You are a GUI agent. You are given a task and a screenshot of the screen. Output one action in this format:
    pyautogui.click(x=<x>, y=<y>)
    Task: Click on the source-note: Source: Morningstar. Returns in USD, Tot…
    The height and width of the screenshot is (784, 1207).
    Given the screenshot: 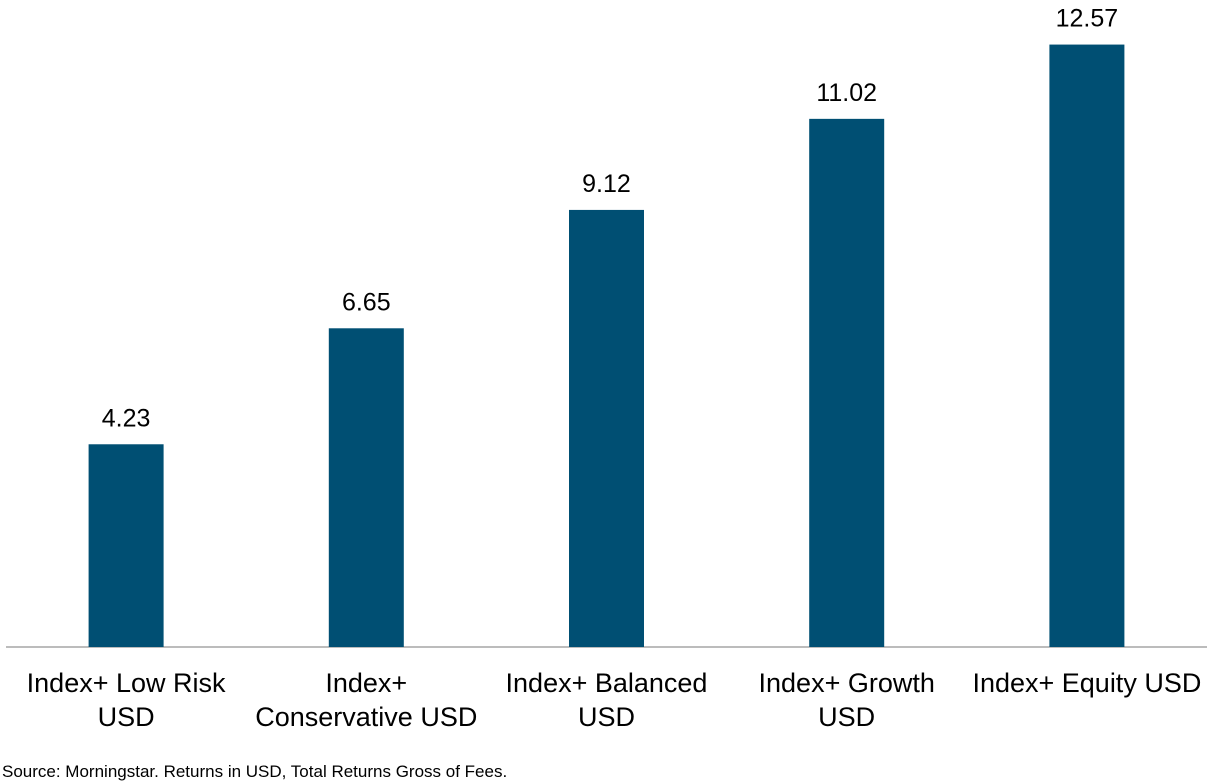 What is the action you would take?
    pyautogui.click(x=255, y=771)
    